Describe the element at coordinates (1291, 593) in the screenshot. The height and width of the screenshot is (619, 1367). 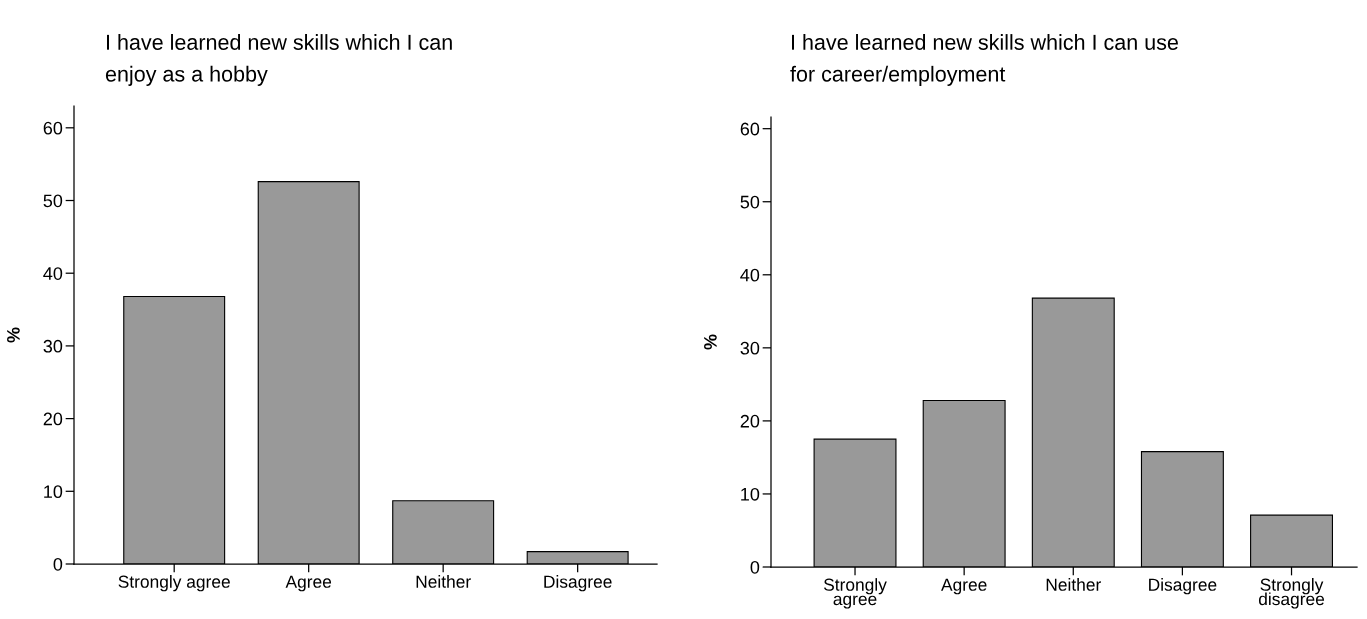
I see `x-tick-label: Strongly disagree` at that location.